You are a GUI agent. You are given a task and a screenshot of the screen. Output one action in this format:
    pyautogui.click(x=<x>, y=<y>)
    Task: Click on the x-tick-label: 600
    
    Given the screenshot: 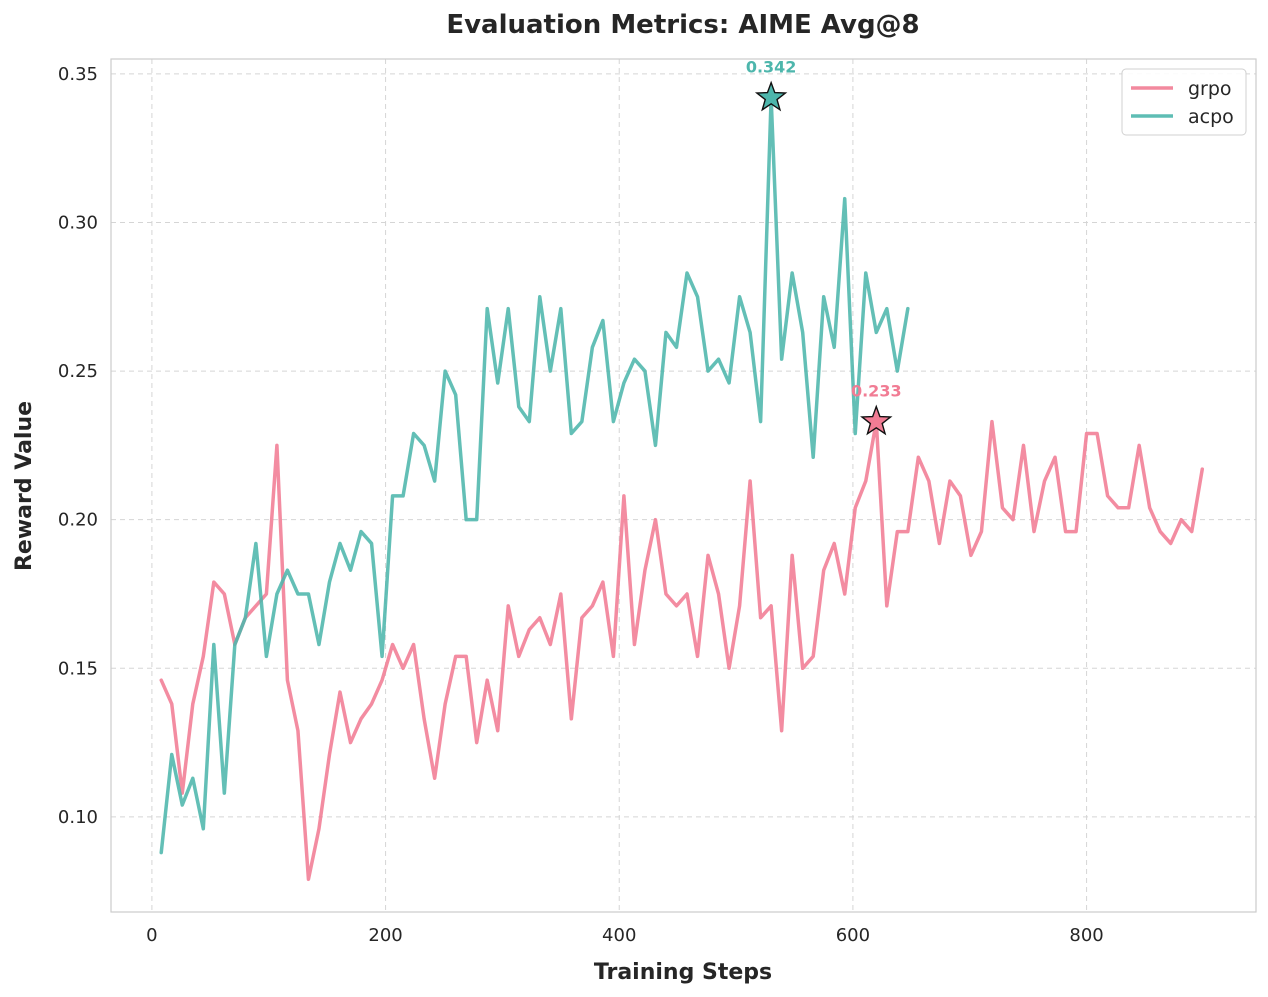 What is the action you would take?
    pyautogui.click(x=853, y=935)
    